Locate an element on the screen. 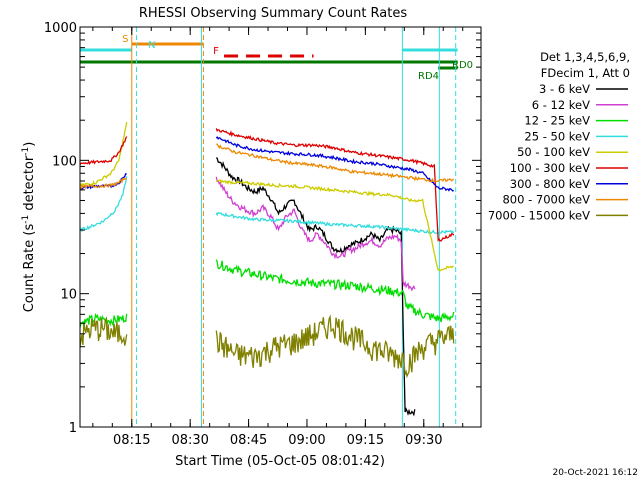 This screenshot has height=480, width=640. flag-label-0: S is located at coordinates (125, 39).